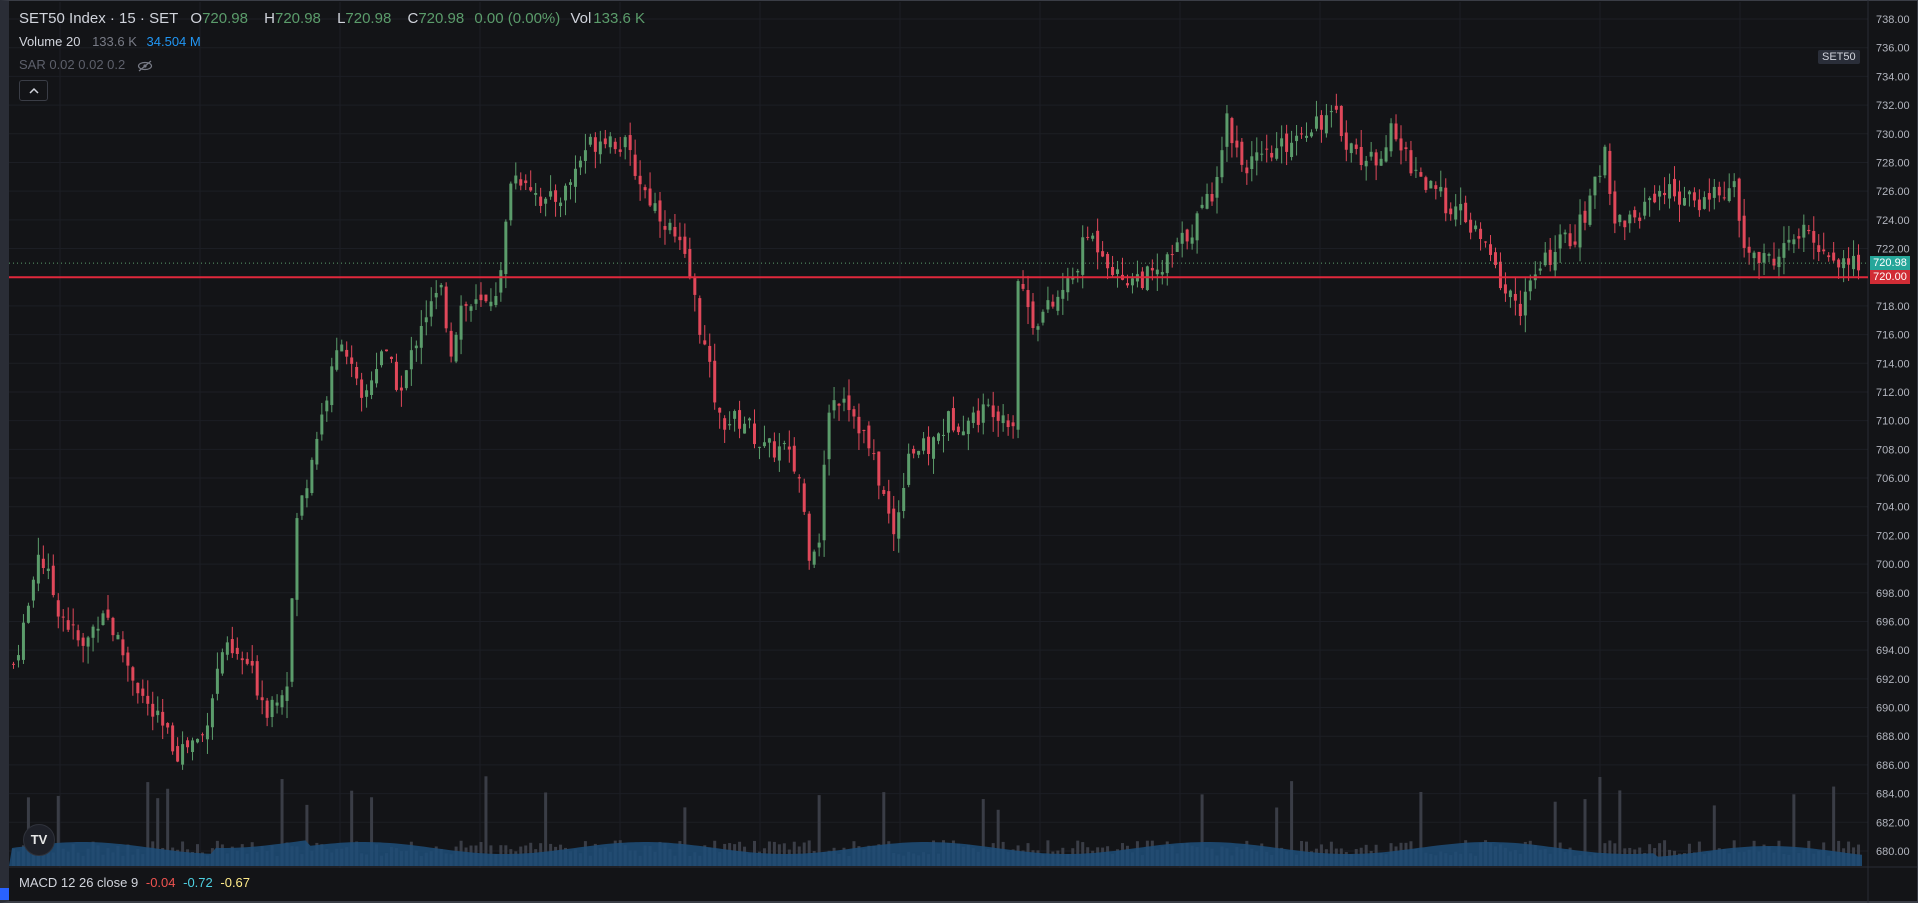  What do you see at coordinates (4, 894) in the screenshot?
I see `pane-scroll-marker` at bounding box center [4, 894].